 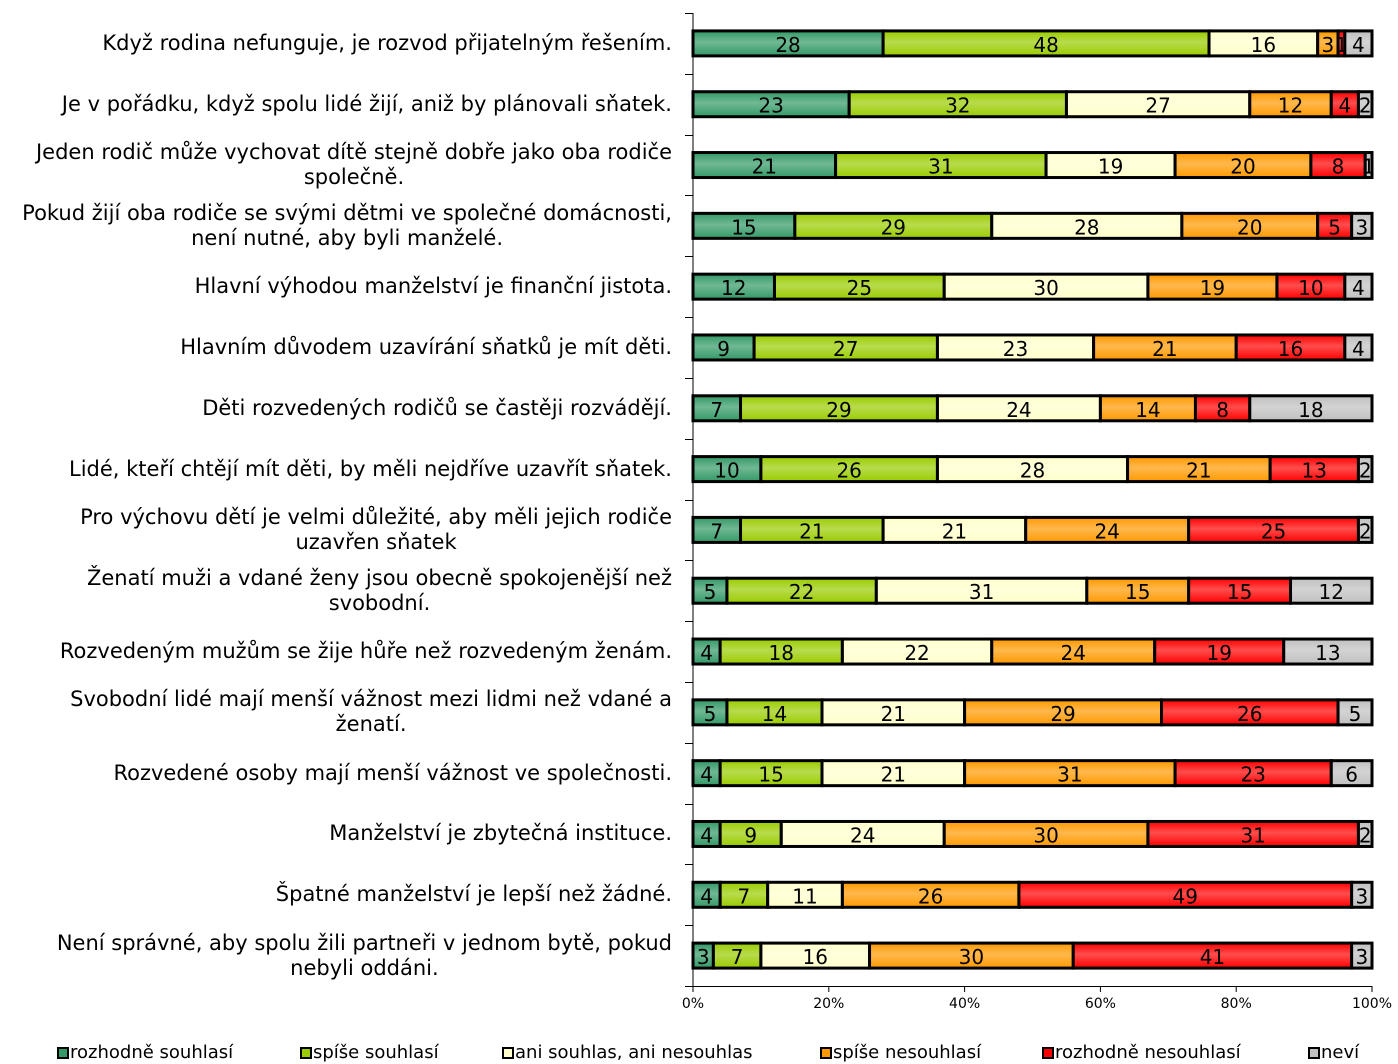 What do you see at coordinates (627, 1053) in the screenshot?
I see `legend-item: ani souhlas, ani nesouhlas` at bounding box center [627, 1053].